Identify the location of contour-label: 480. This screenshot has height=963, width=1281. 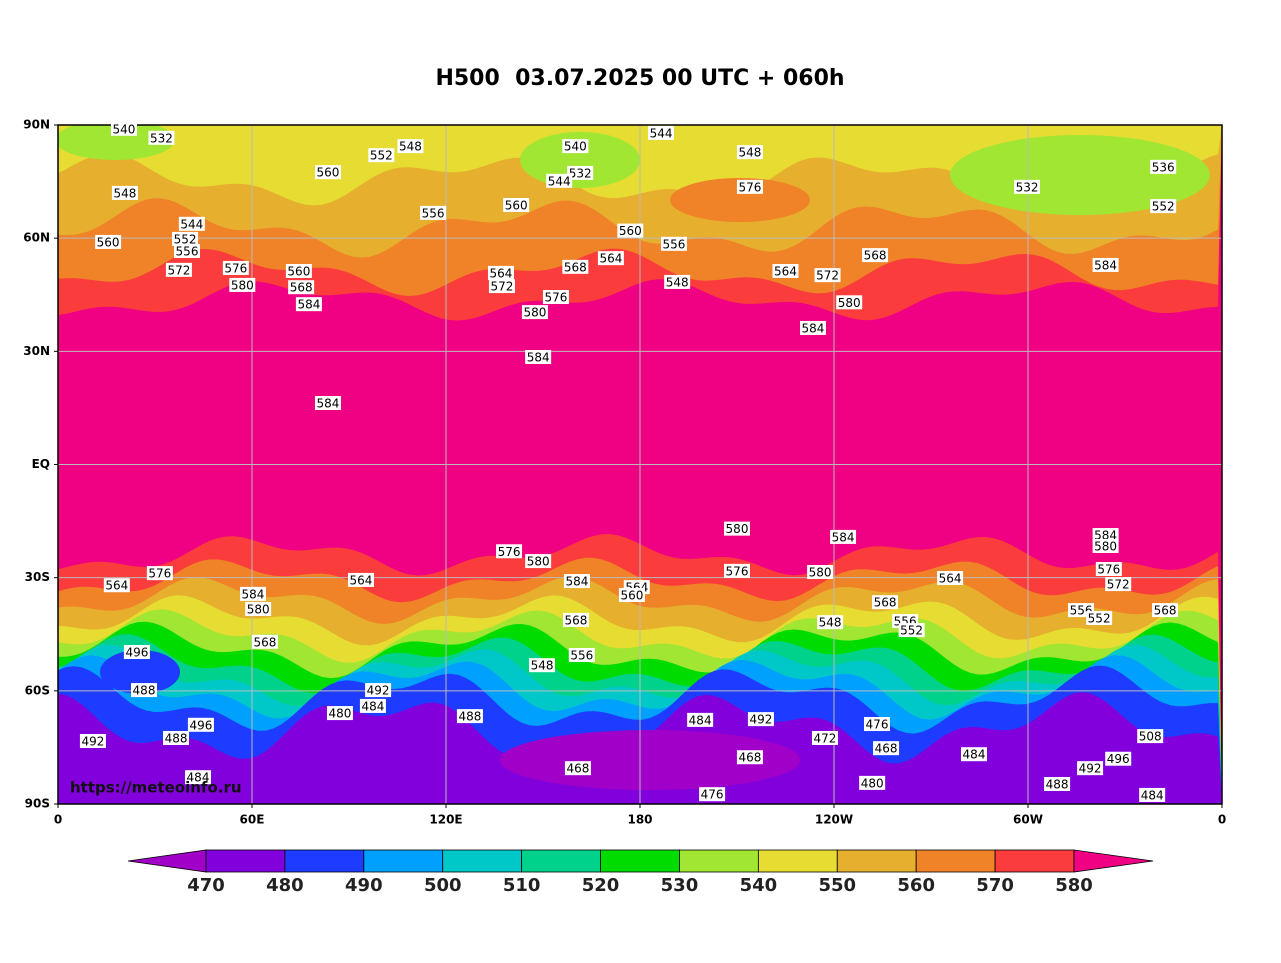
(339, 714).